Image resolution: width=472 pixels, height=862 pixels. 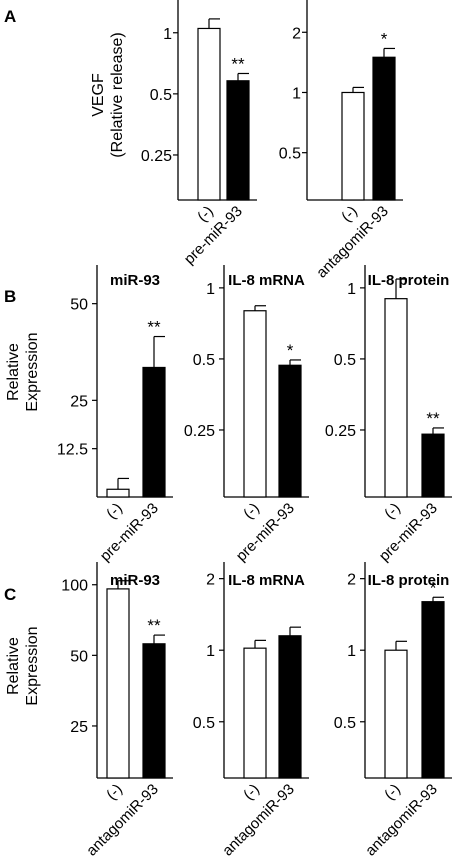 I want to click on chart-b5-y-tick-label: 0.25, so click(x=340, y=431).